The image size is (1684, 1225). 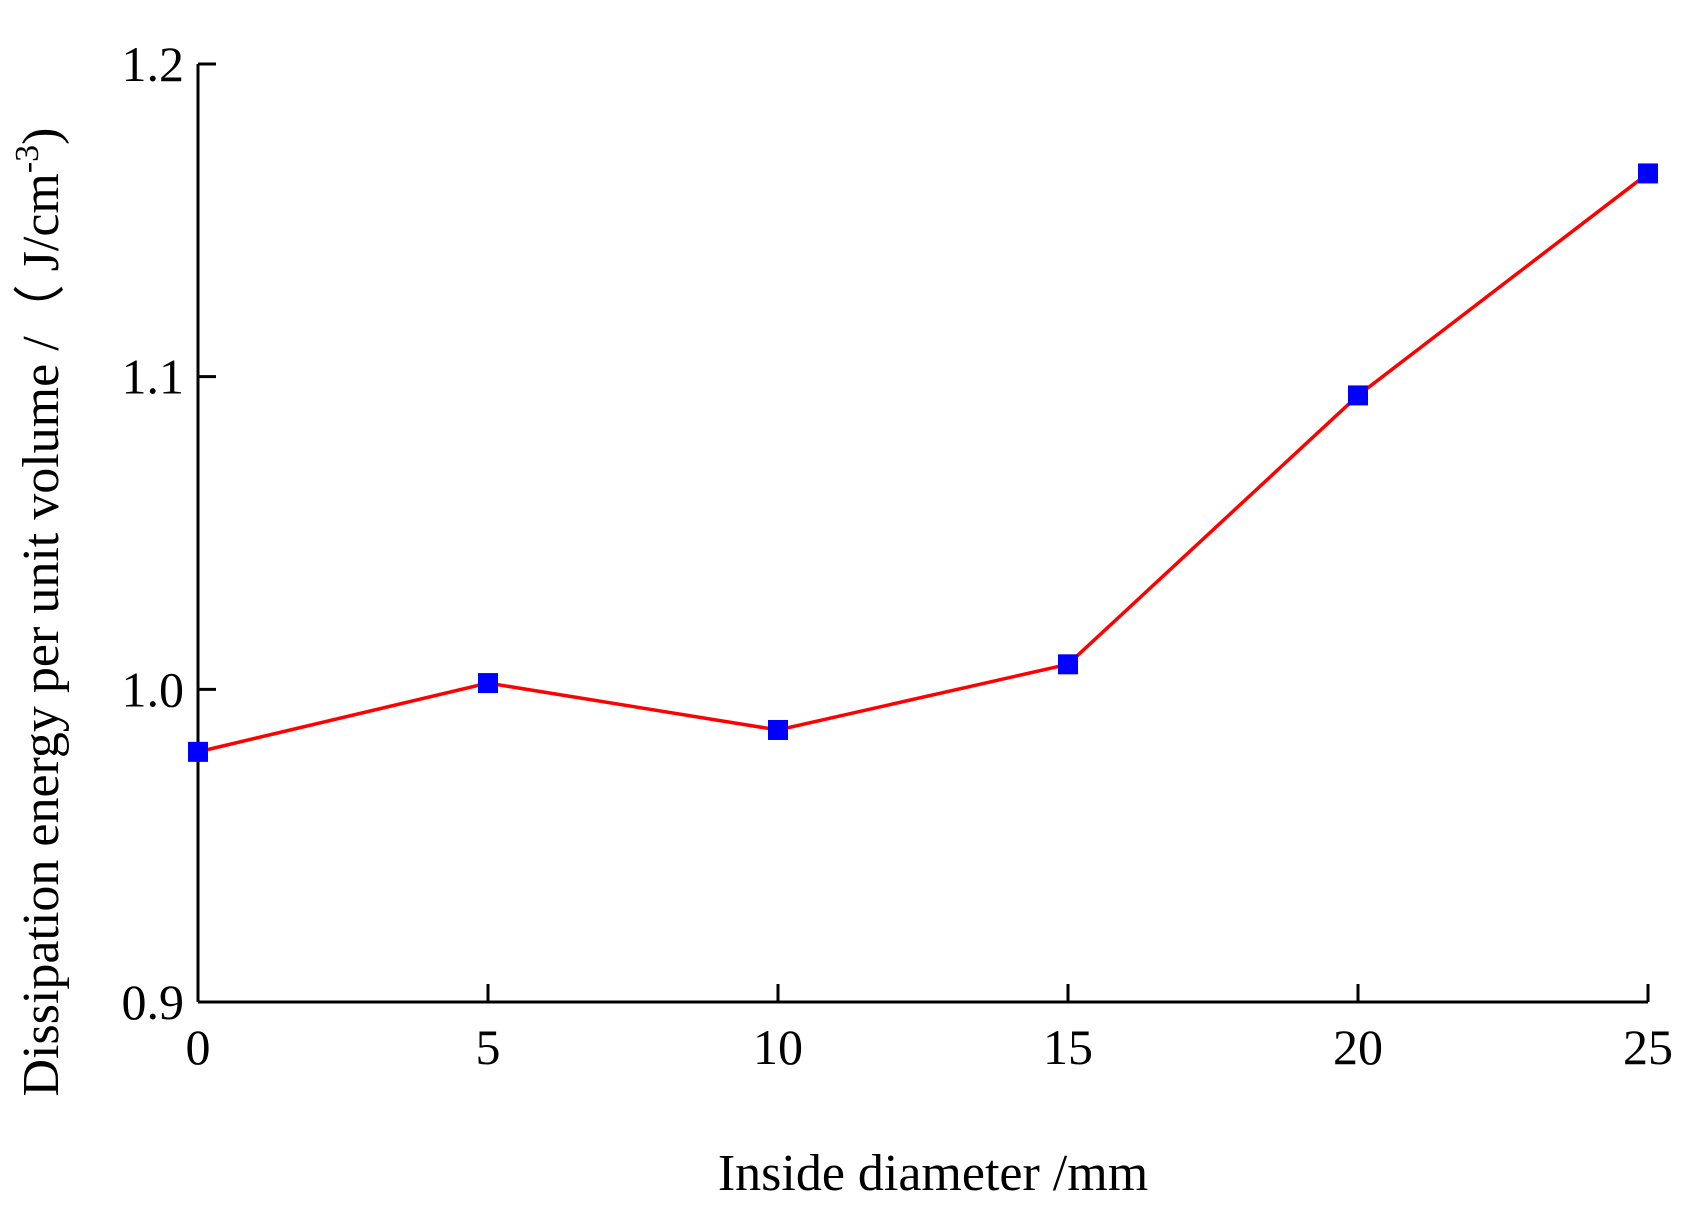 What do you see at coordinates (27, 159) in the screenshot?
I see `y-axis-title-superscript: -3` at bounding box center [27, 159].